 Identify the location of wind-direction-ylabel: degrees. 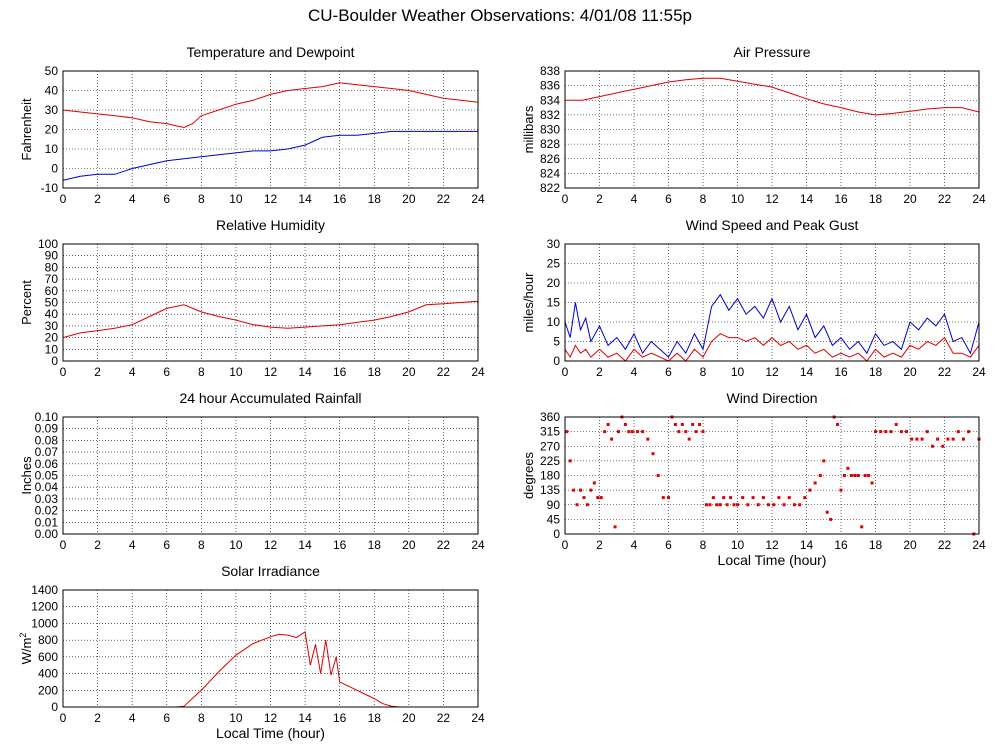
(528, 475).